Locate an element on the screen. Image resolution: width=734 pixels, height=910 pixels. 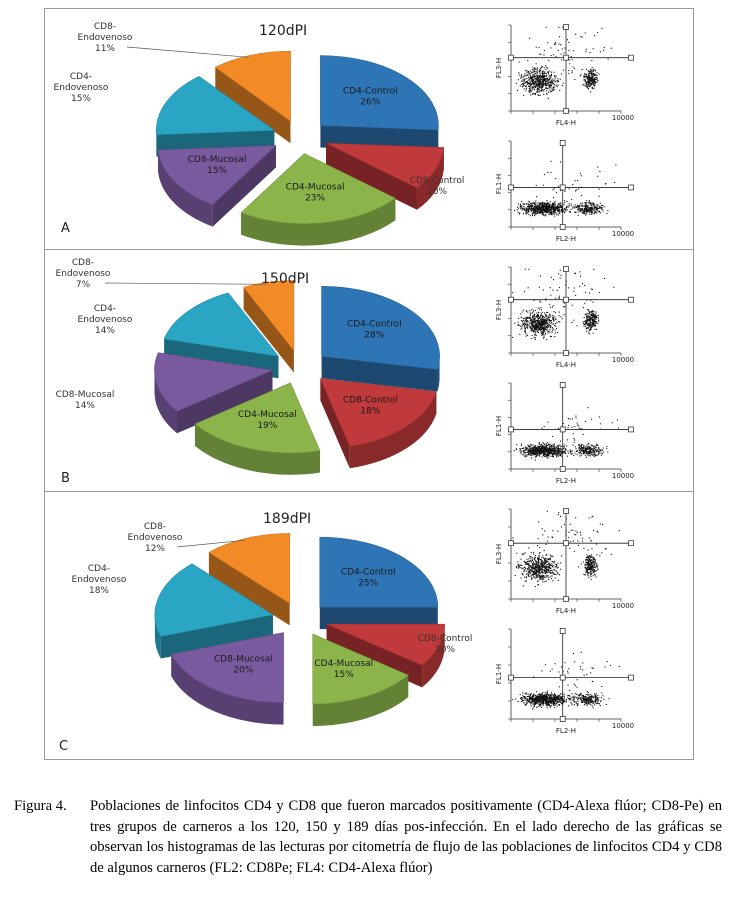
pie-leader-line is located at coordinates (187, 52).